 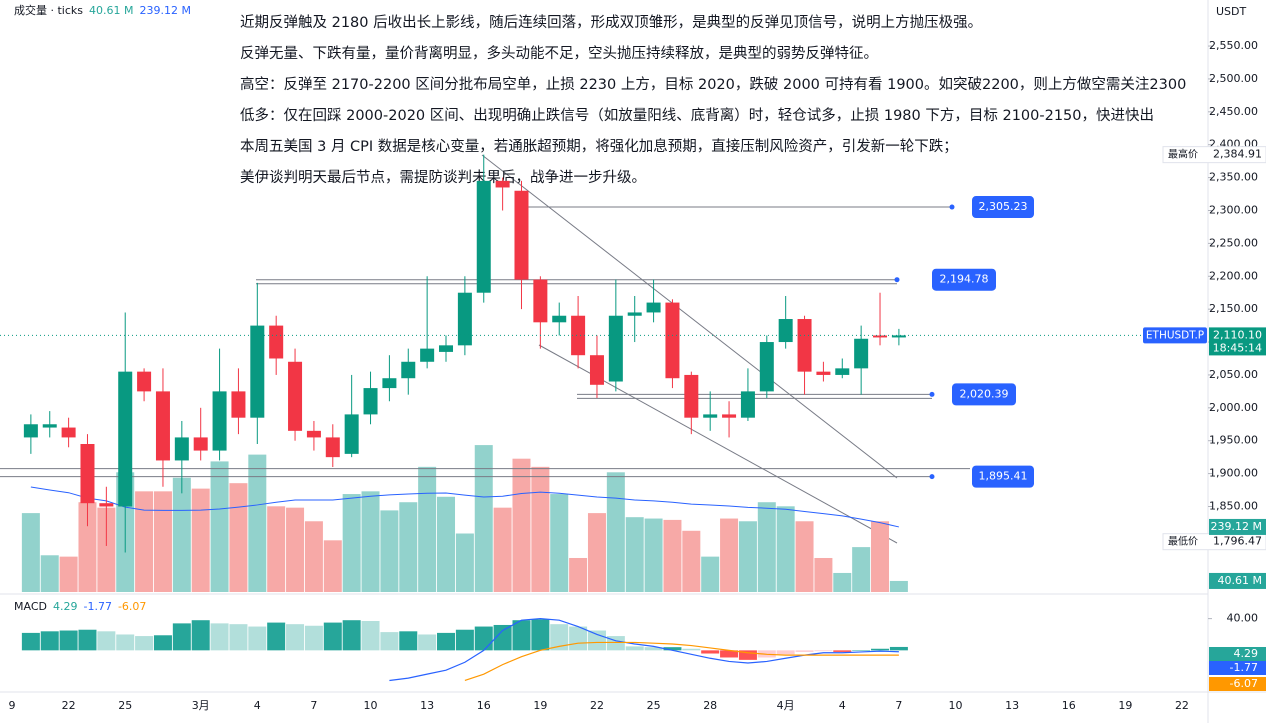 I want to click on trend-line, so click(x=689, y=316).